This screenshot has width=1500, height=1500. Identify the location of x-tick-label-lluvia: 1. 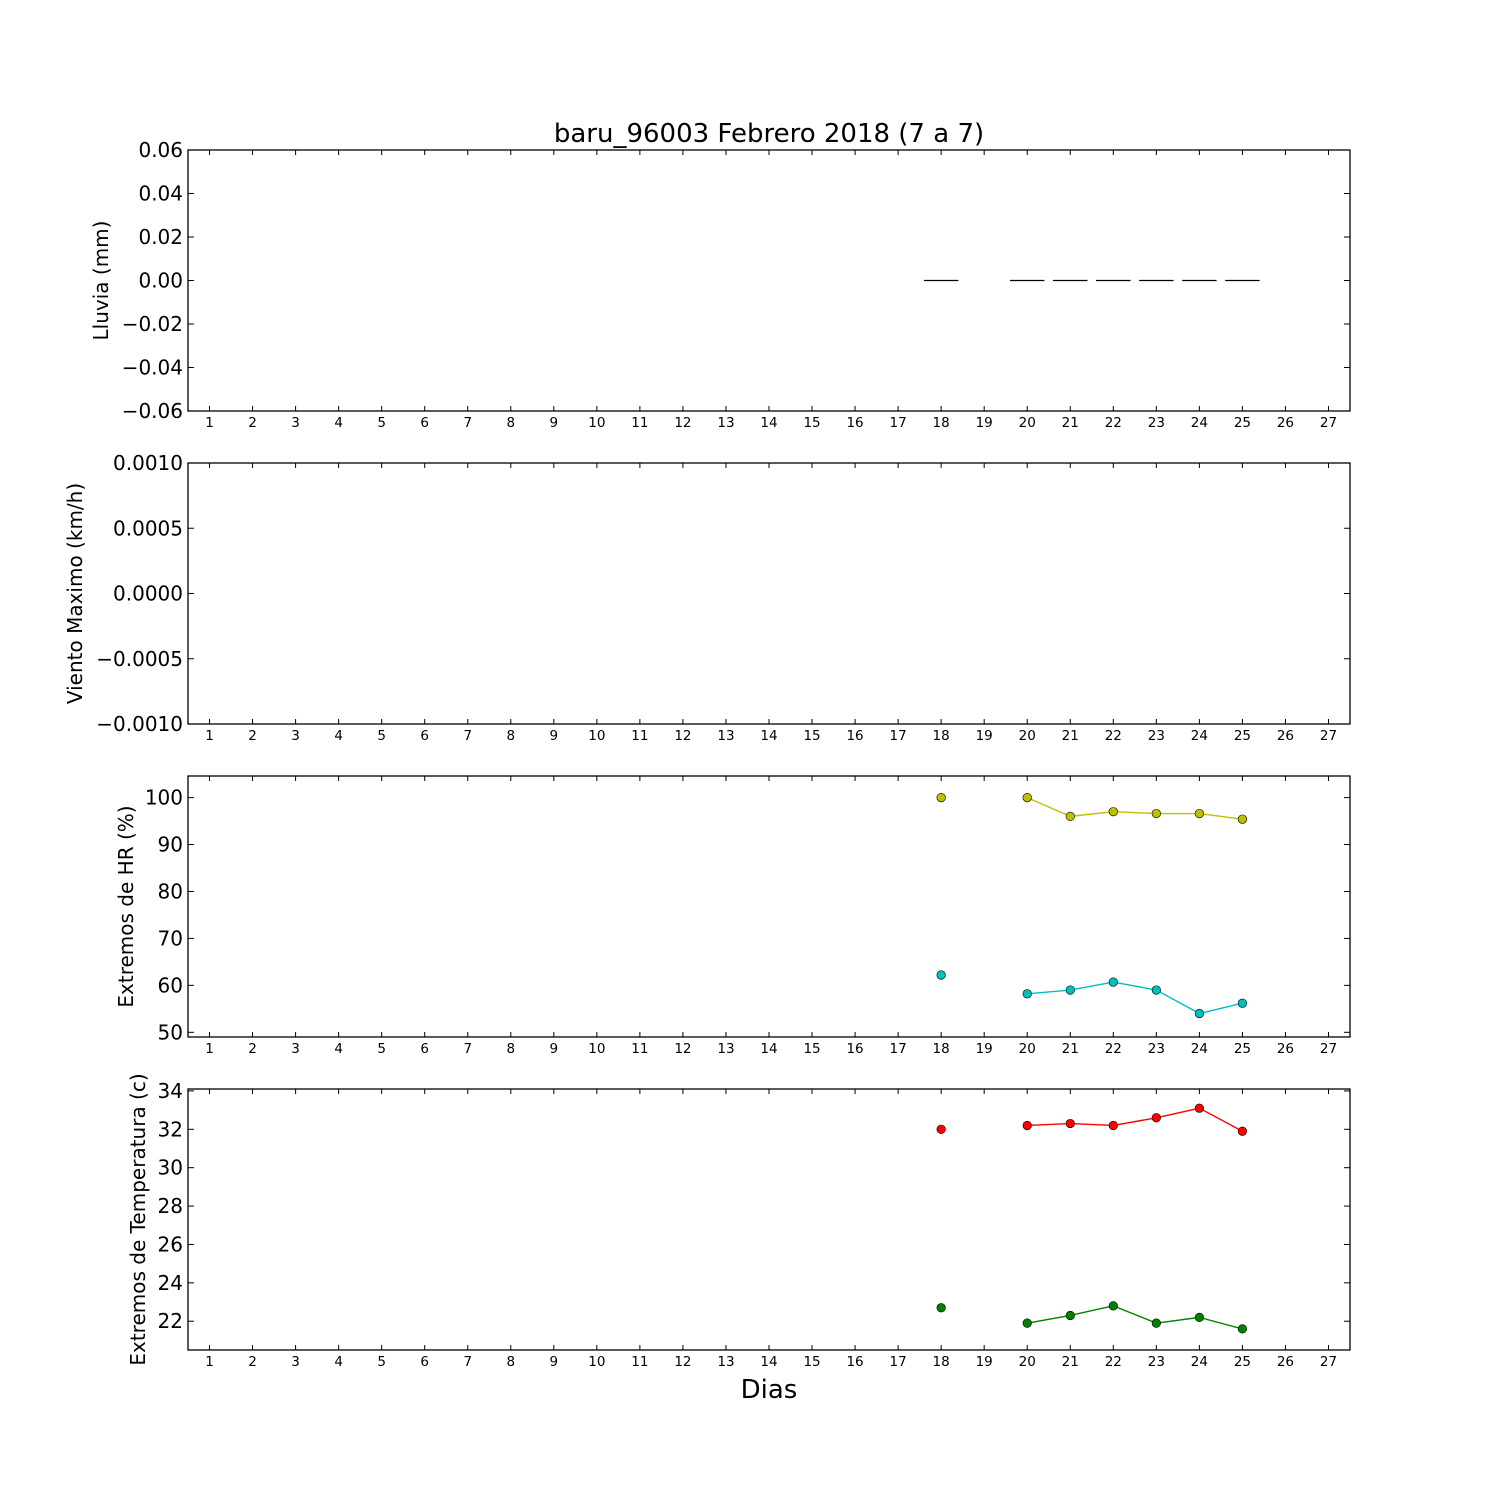
(209, 423).